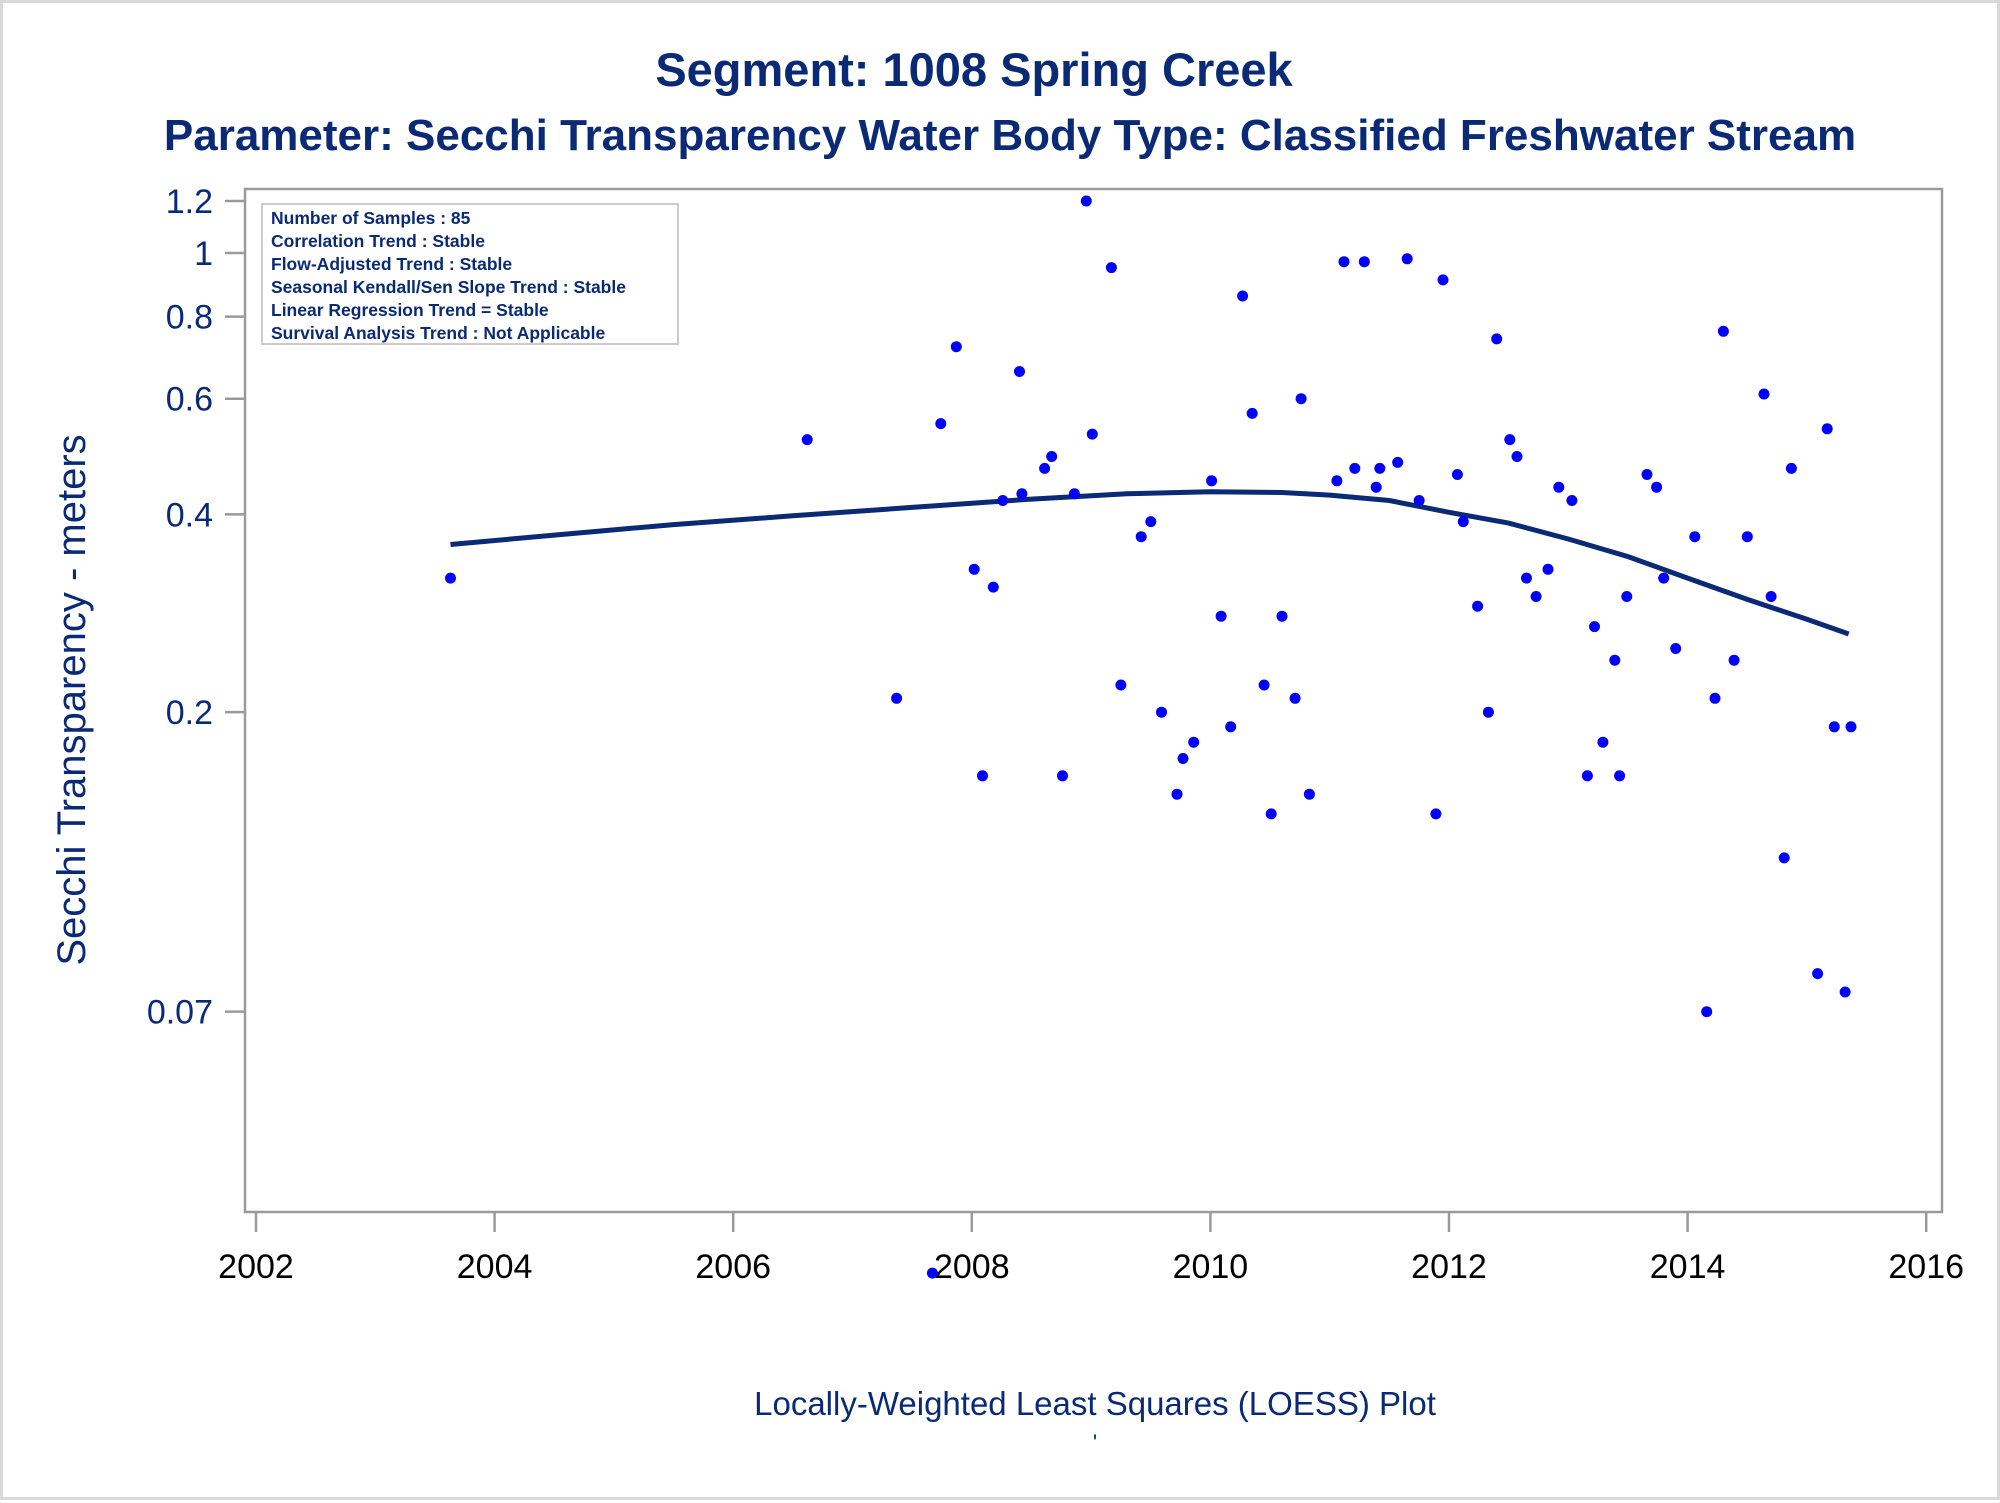 This screenshot has height=1503, width=2000. I want to click on y-tick-label: 0.4, so click(189, 515).